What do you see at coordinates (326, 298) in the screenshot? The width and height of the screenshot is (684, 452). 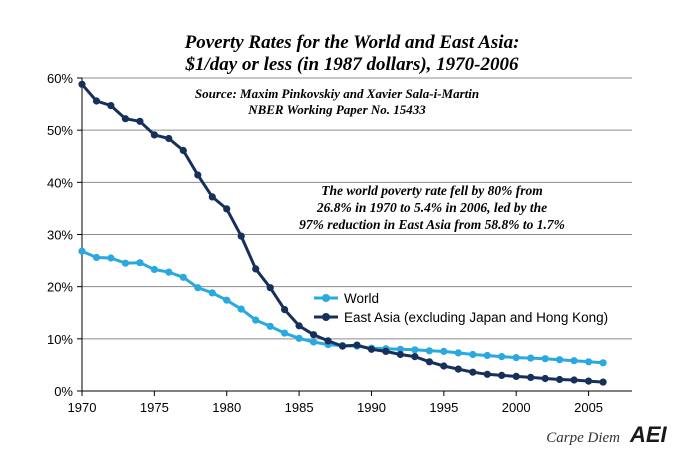 I see `legend-marker-world` at bounding box center [326, 298].